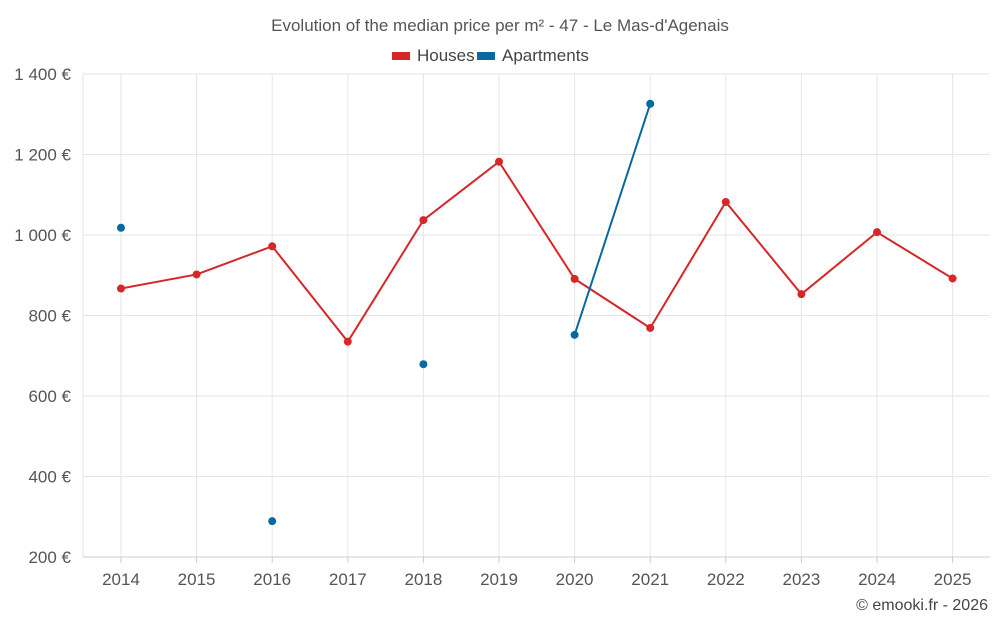 The image size is (1000, 625). I want to click on x-tick-label: 2014, so click(121, 579).